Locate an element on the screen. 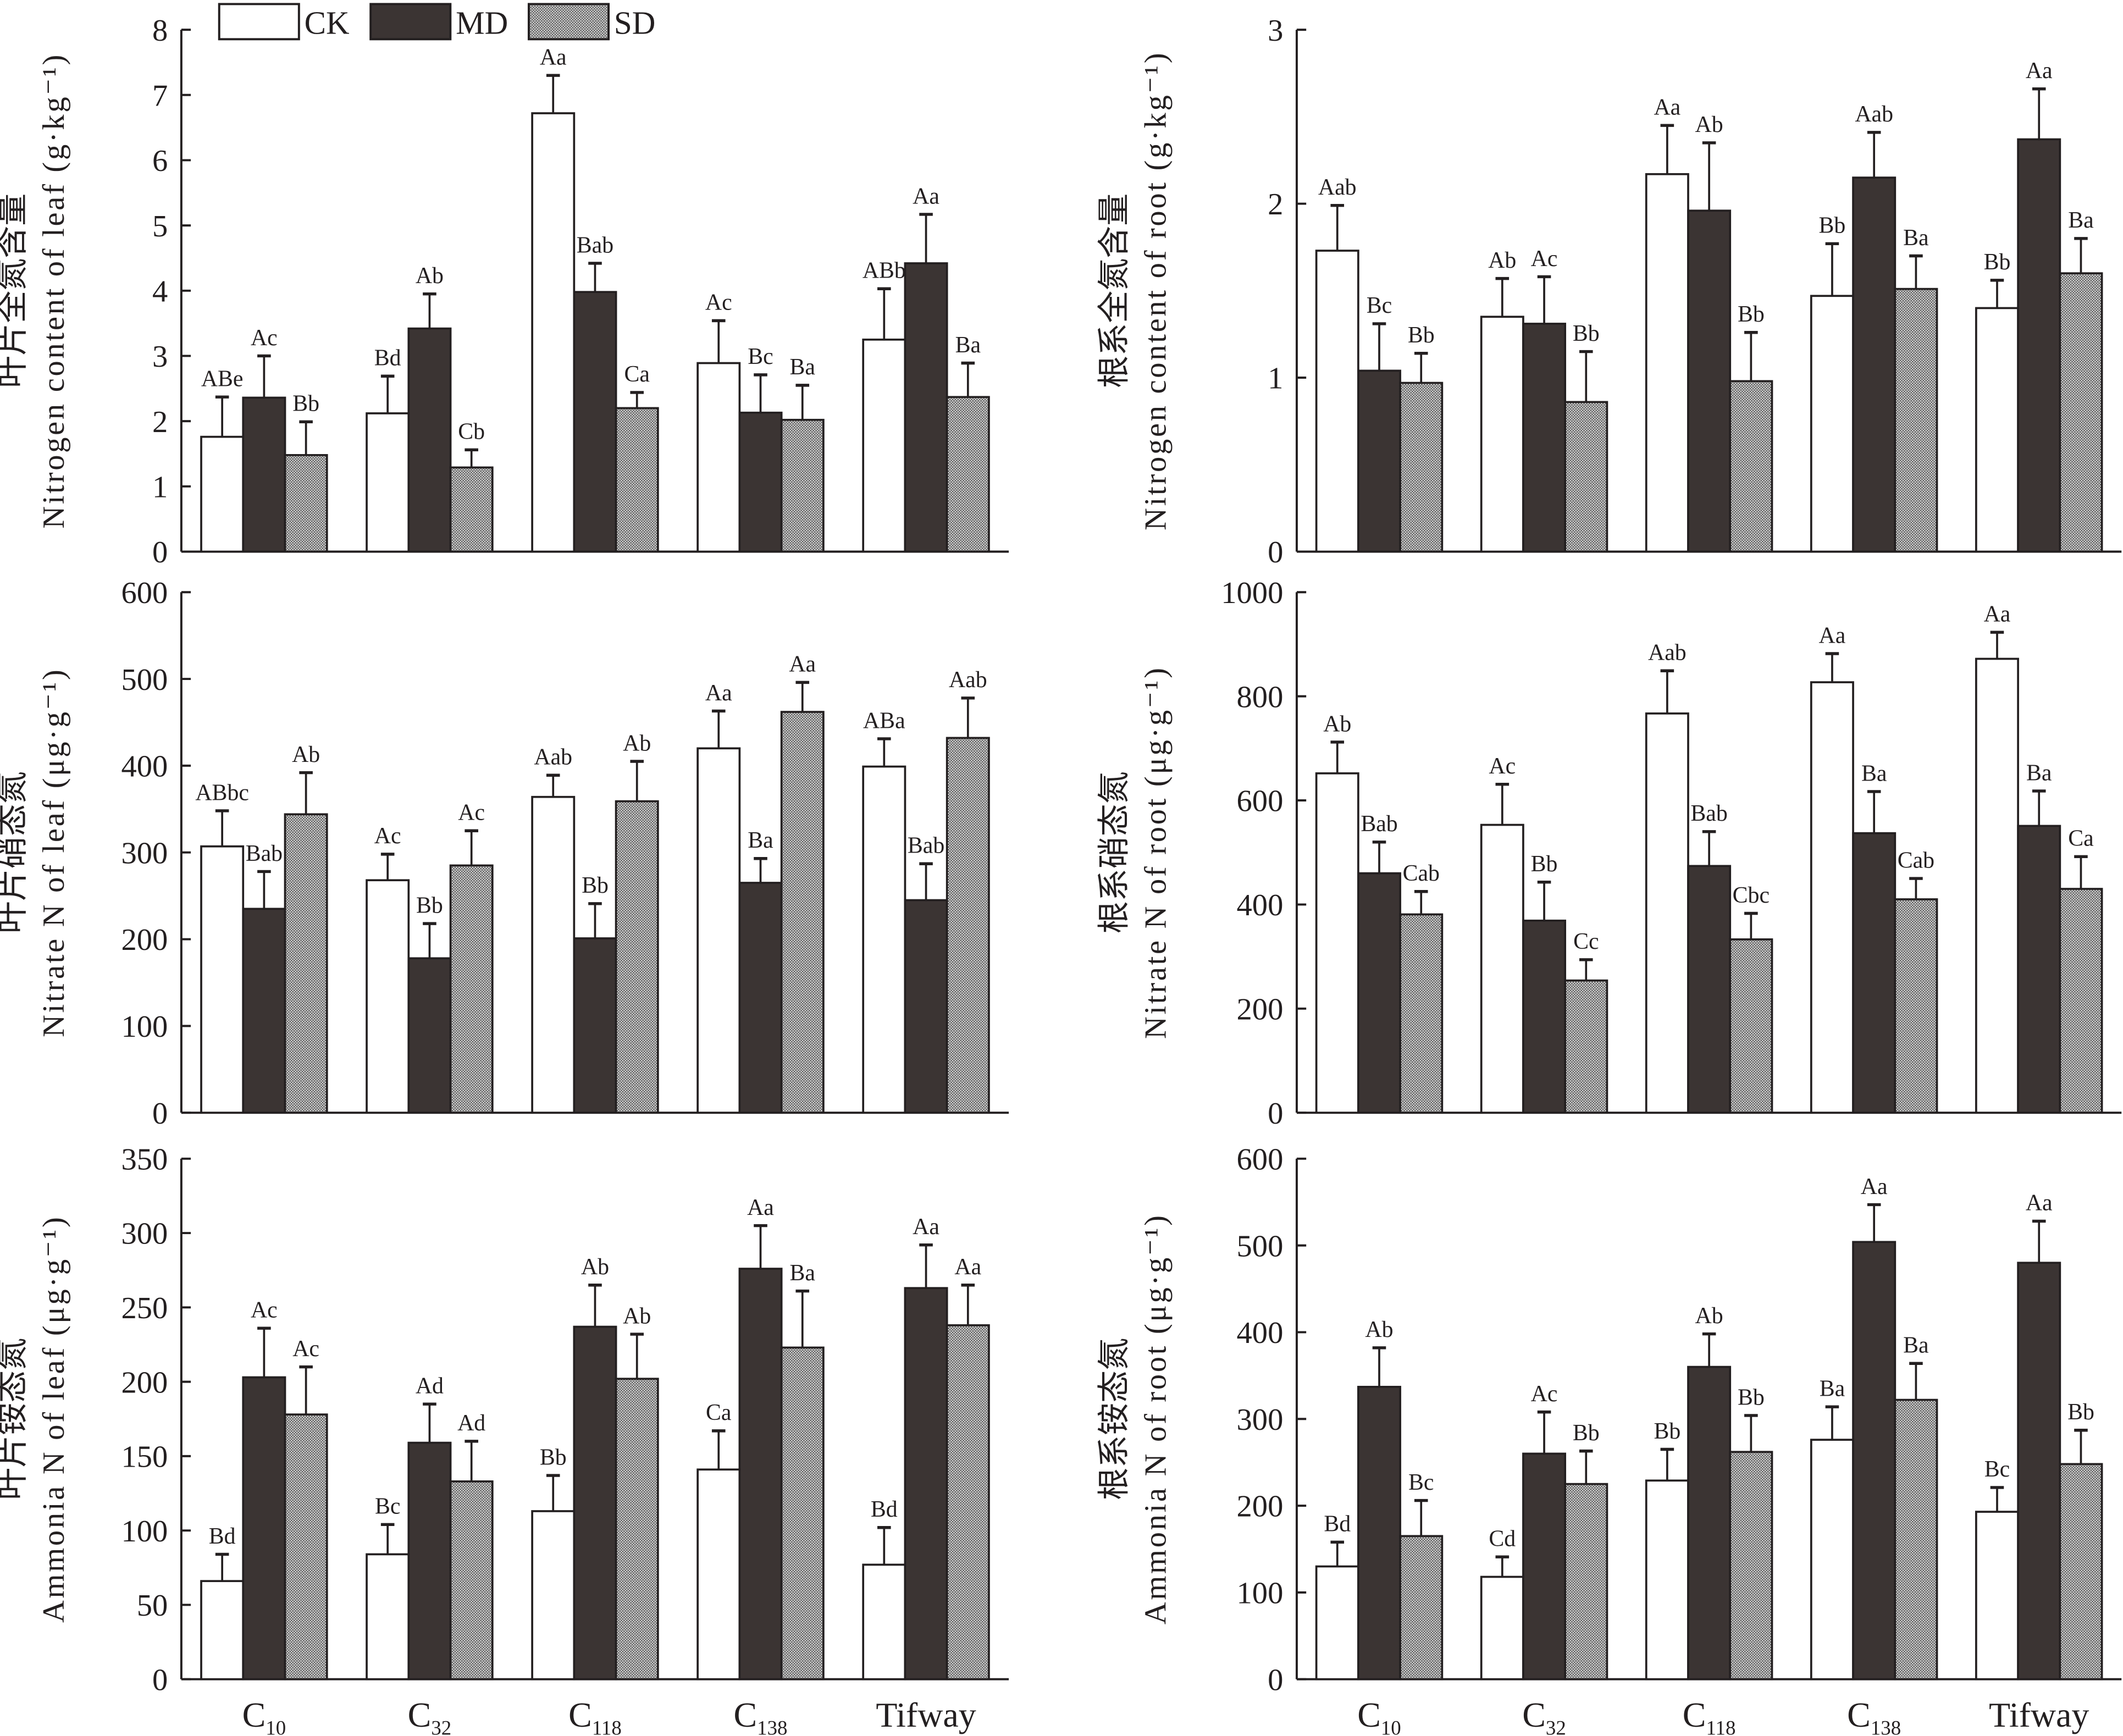 Image resolution: width=2123 pixels, height=1736 pixels. x-category-label: Tifway is located at coordinates (2039, 1714).